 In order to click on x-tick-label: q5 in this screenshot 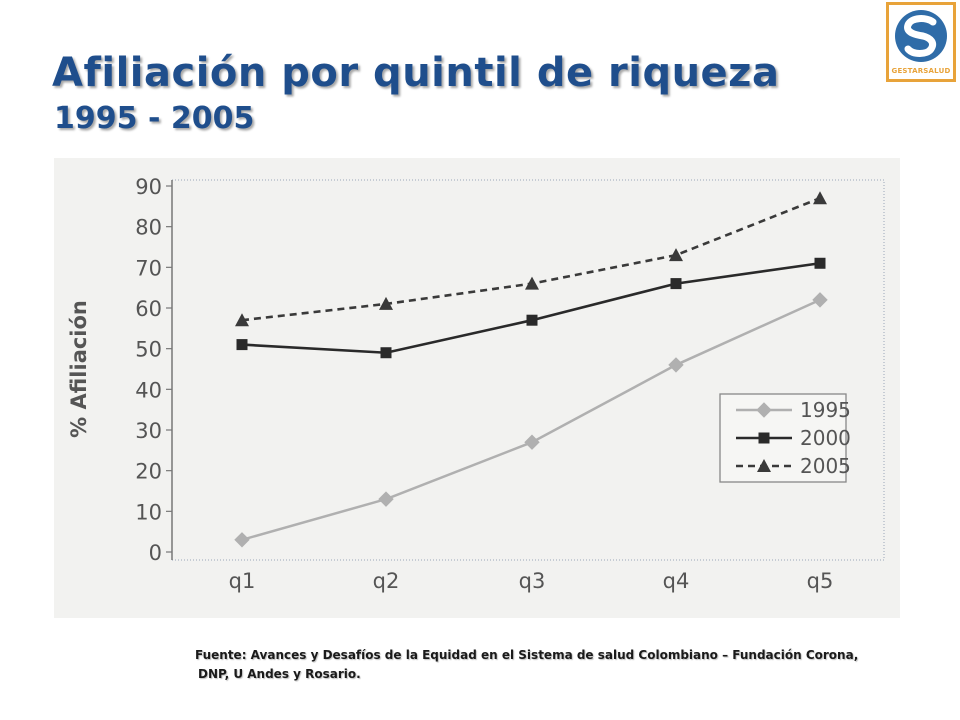, I will do `click(820, 581)`.